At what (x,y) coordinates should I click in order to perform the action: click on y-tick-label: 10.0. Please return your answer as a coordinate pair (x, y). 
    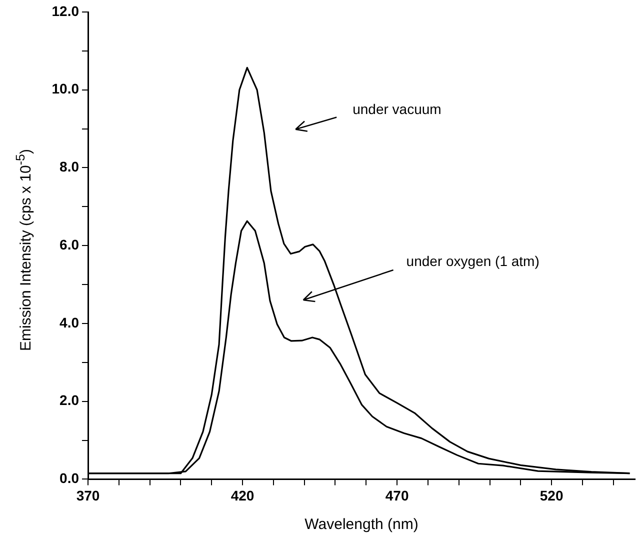
    Looking at the image, I should click on (66, 88).